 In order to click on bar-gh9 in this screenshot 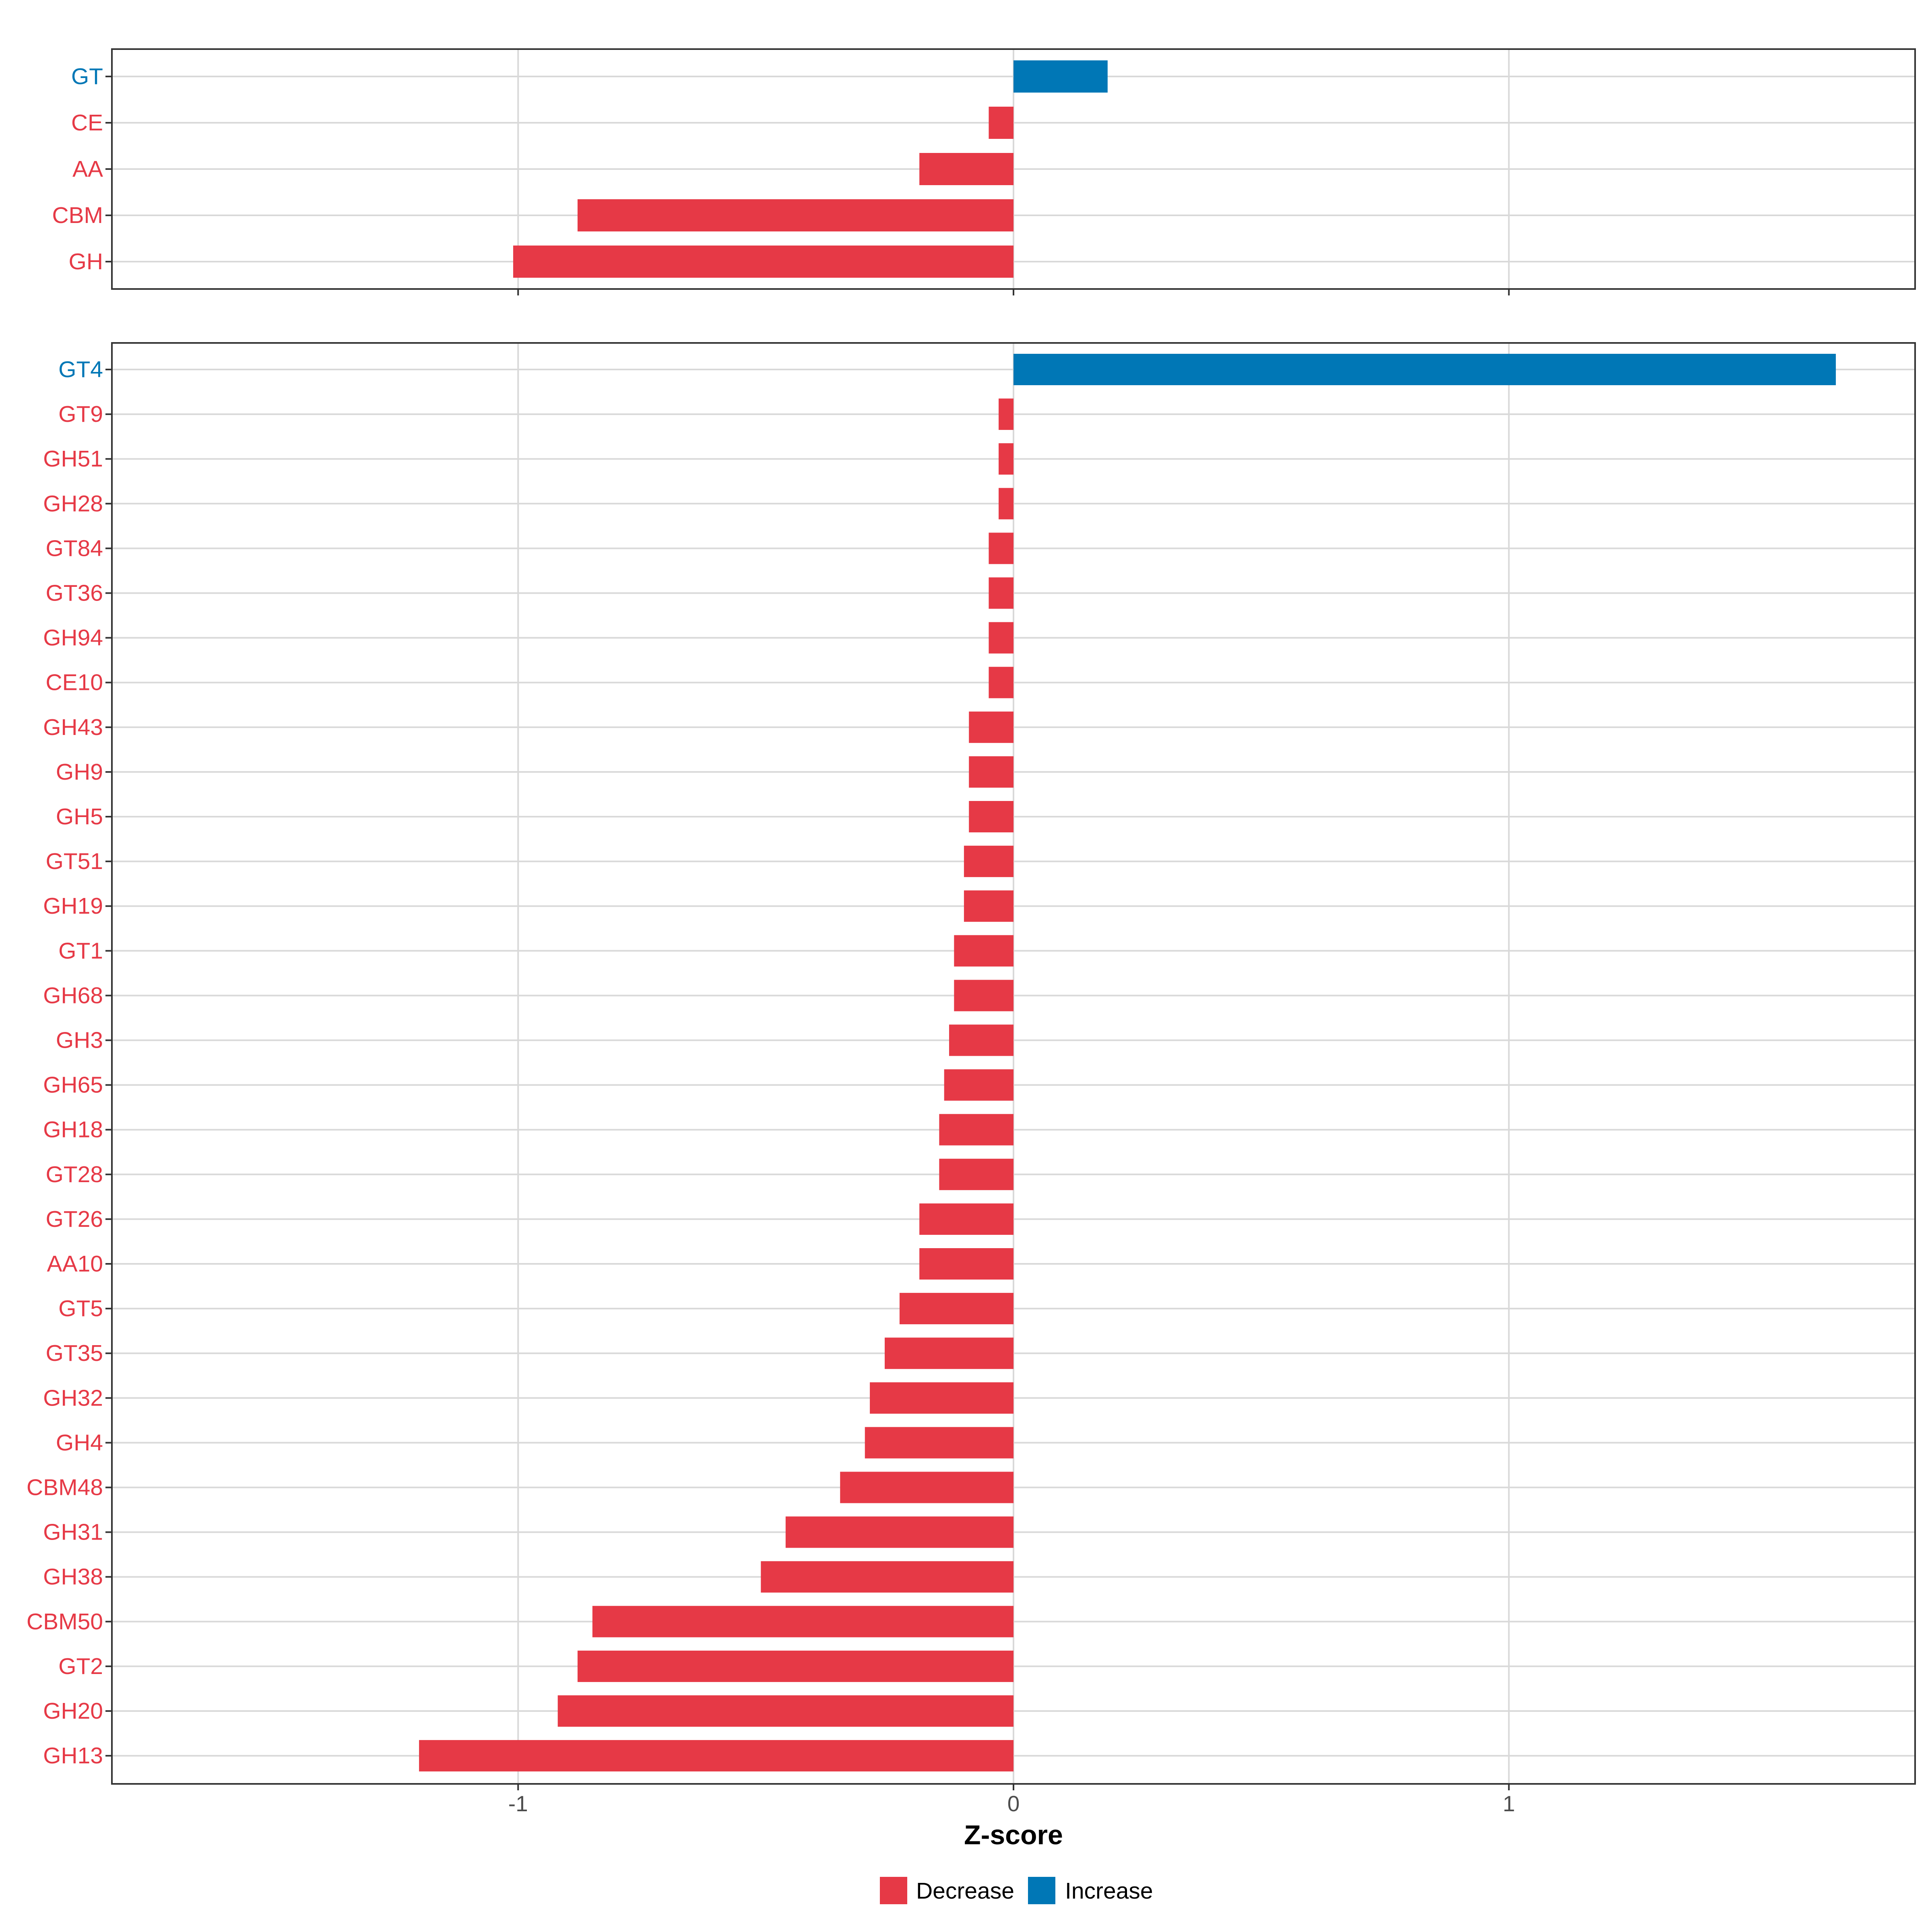, I will do `click(991, 772)`.